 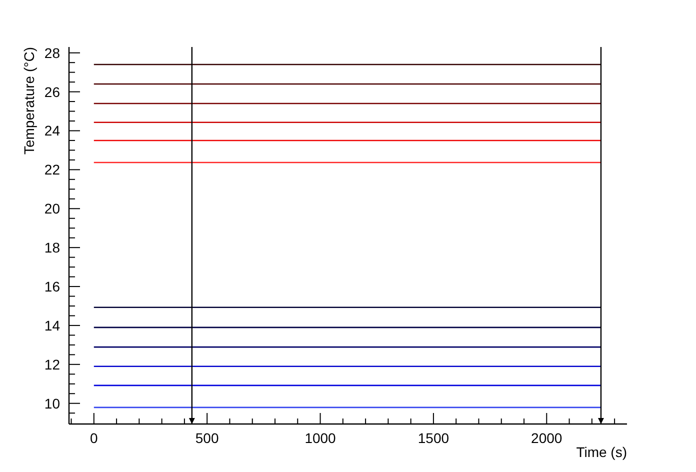 What do you see at coordinates (52, 364) in the screenshot?
I see `y-tick-label: 12` at bounding box center [52, 364].